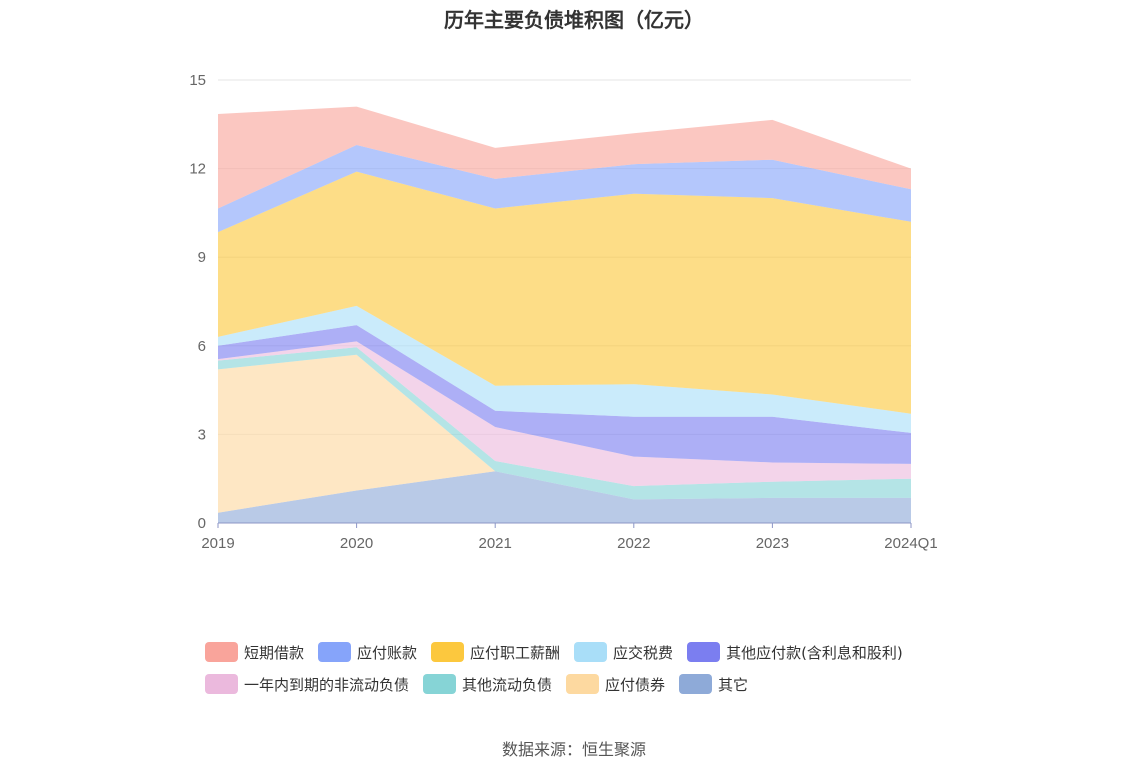  I want to click on legend-row: 短期借款 应付账款 应付职工薪酬 应交税费 其他应付款(含利息和股利), so click(585, 652).